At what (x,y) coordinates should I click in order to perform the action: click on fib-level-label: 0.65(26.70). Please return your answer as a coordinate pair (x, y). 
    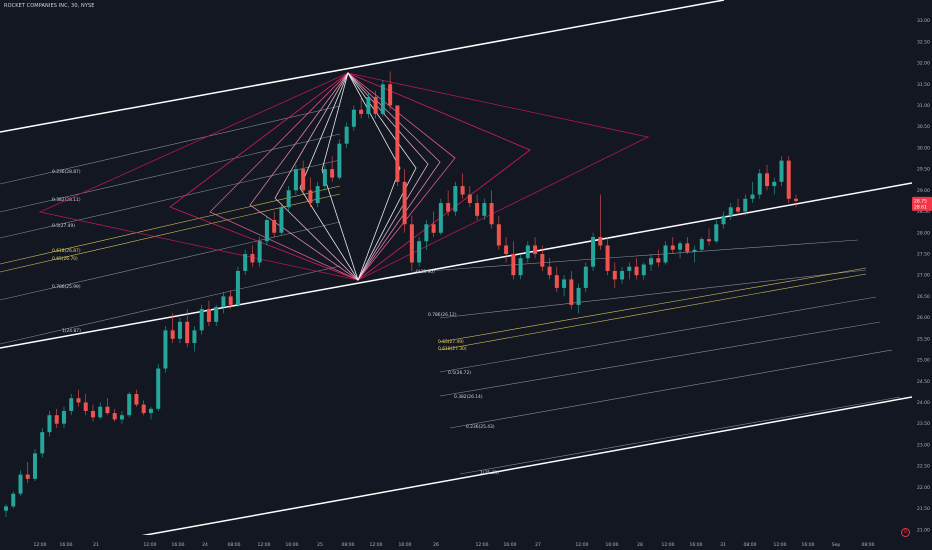
    Looking at the image, I should click on (65, 259).